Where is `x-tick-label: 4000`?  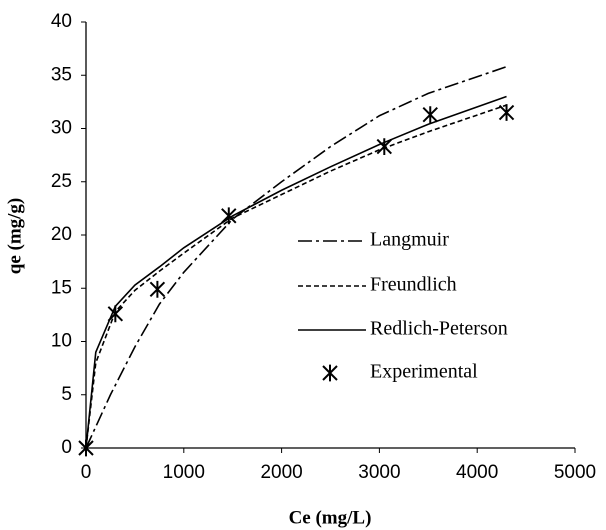
x-tick-label: 4000 is located at coordinates (477, 472).